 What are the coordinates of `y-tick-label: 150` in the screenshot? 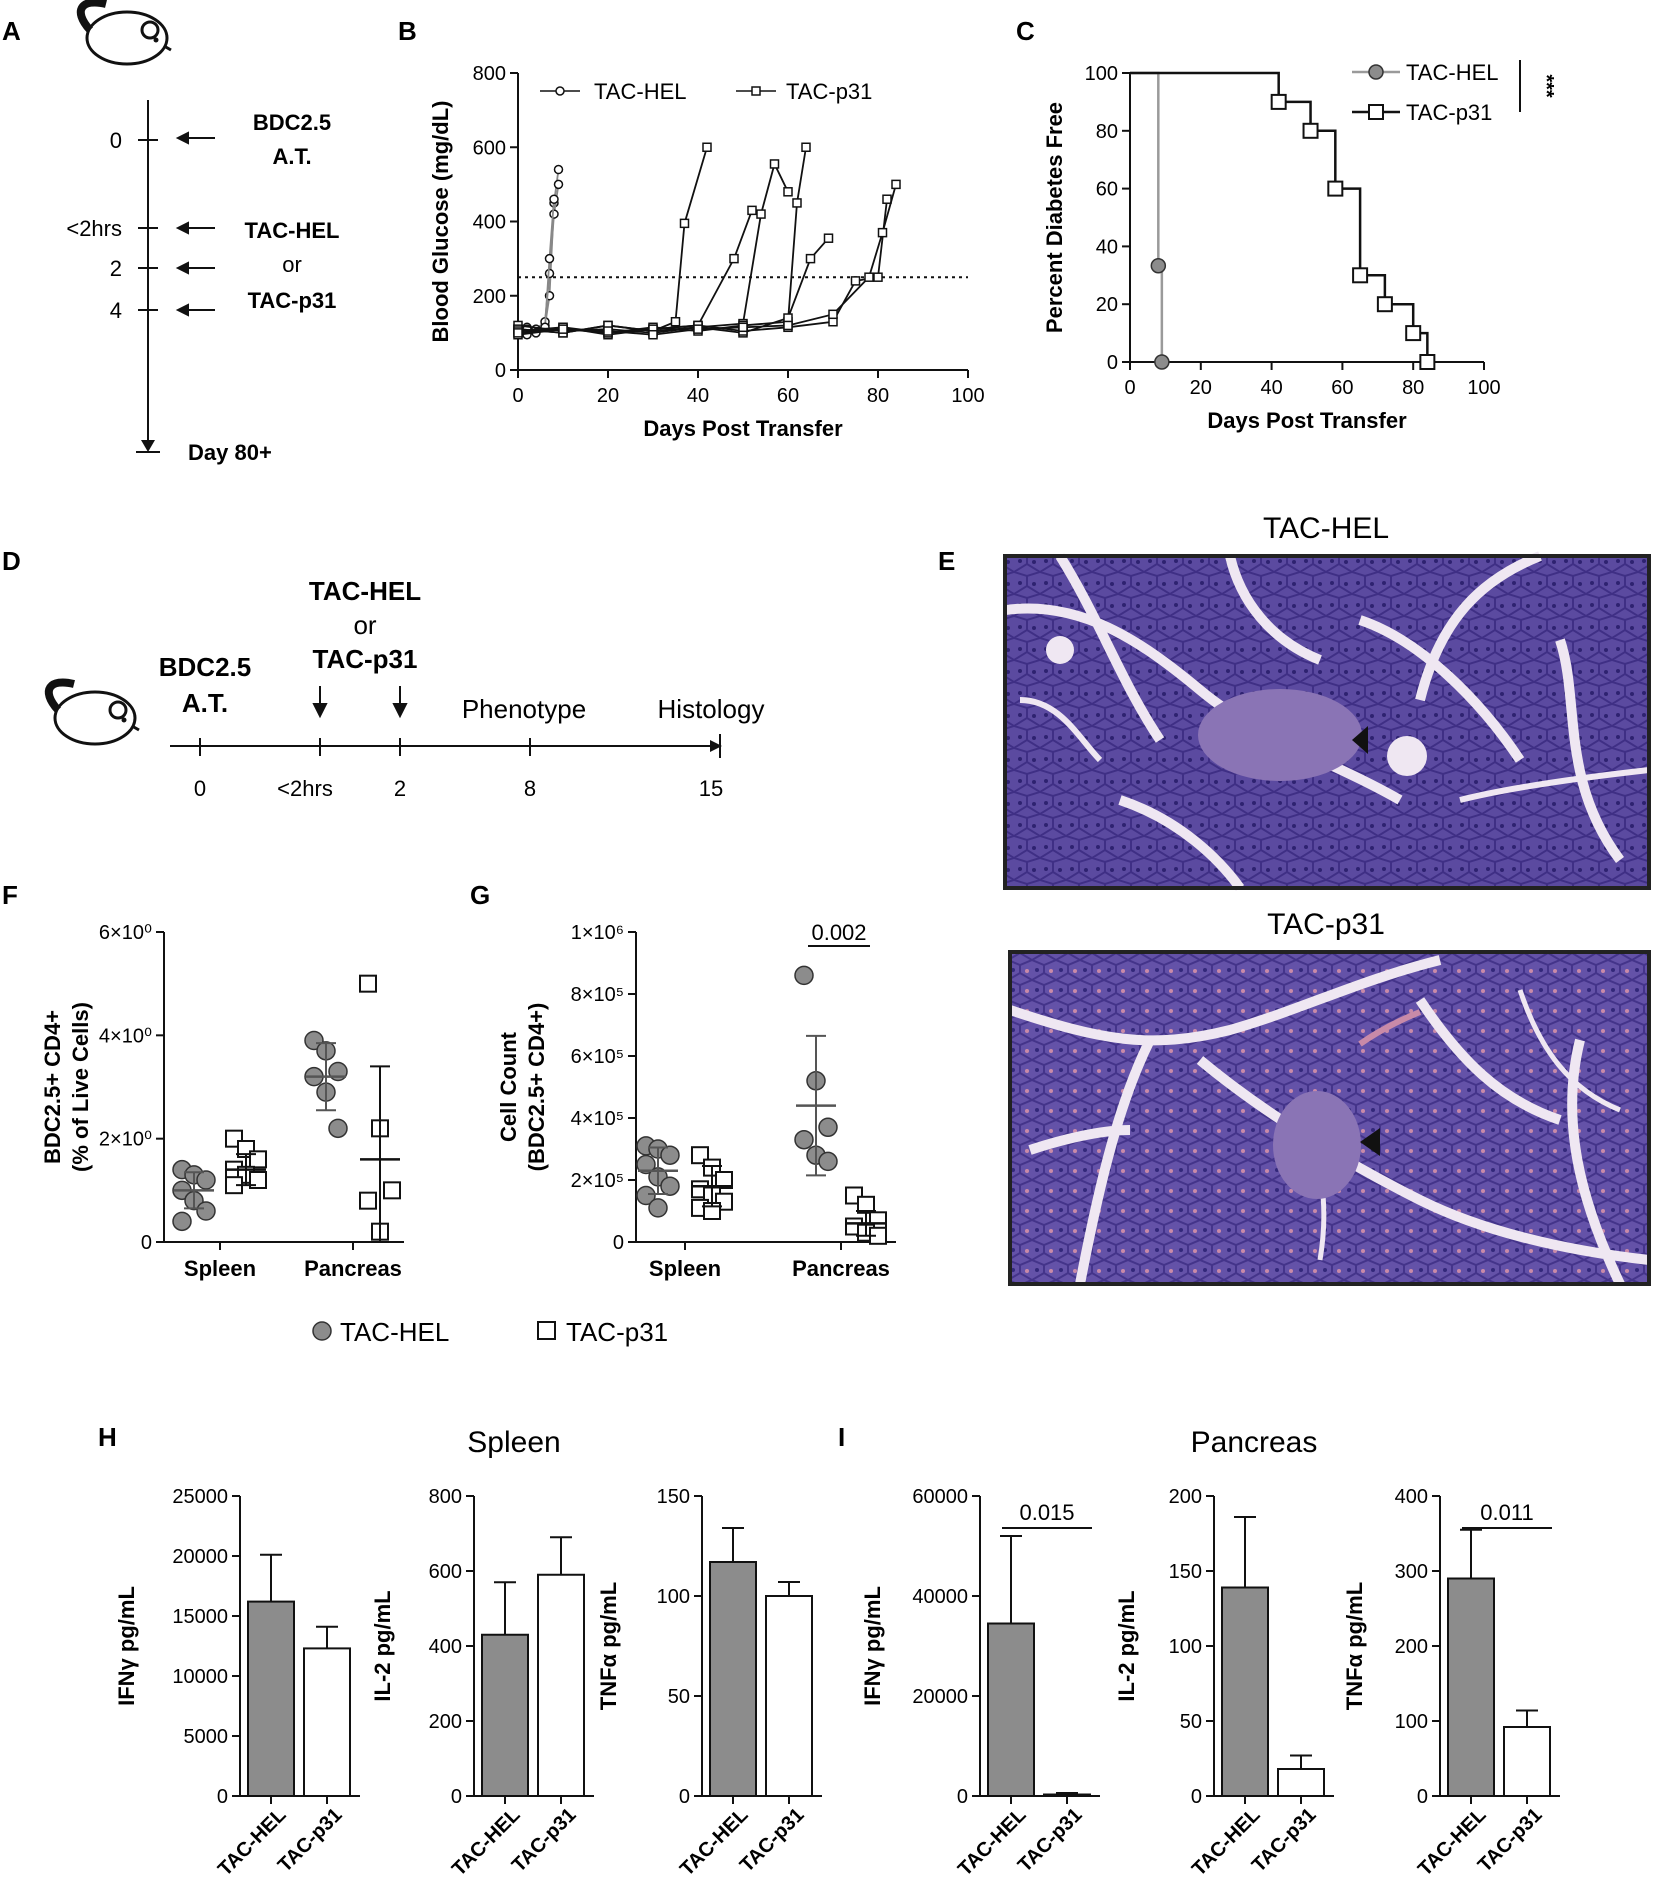 It's located at (1185, 1572).